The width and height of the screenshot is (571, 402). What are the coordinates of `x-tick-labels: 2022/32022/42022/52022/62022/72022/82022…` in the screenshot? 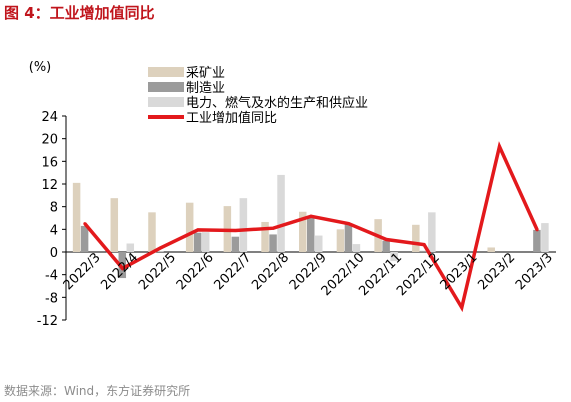 It's located at (308, 274).